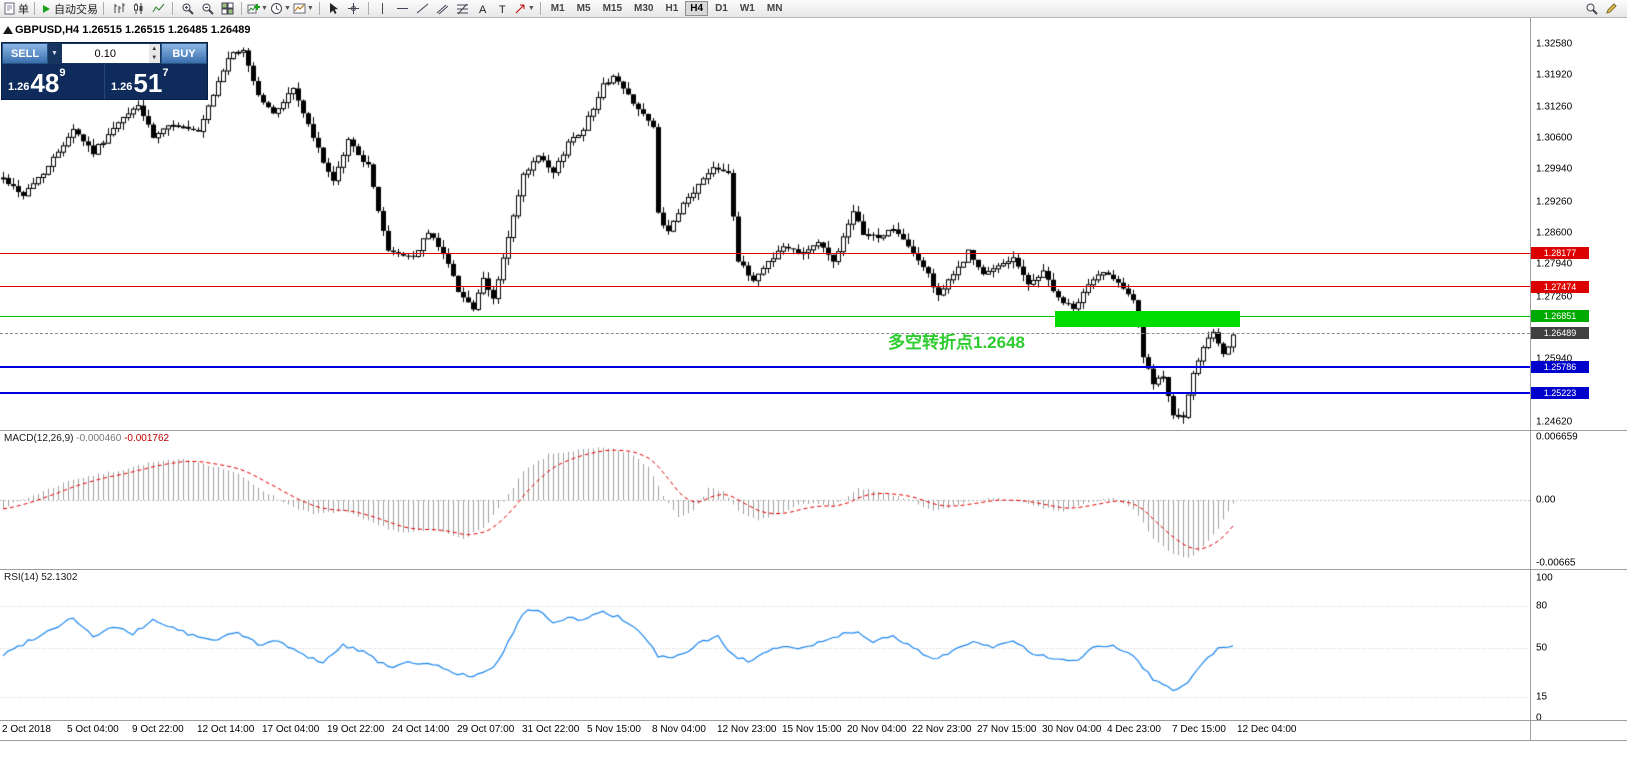 Image resolution: width=1627 pixels, height=764 pixels. What do you see at coordinates (672, 8) in the screenshot?
I see `timeframe-button-h1: H1` at bounding box center [672, 8].